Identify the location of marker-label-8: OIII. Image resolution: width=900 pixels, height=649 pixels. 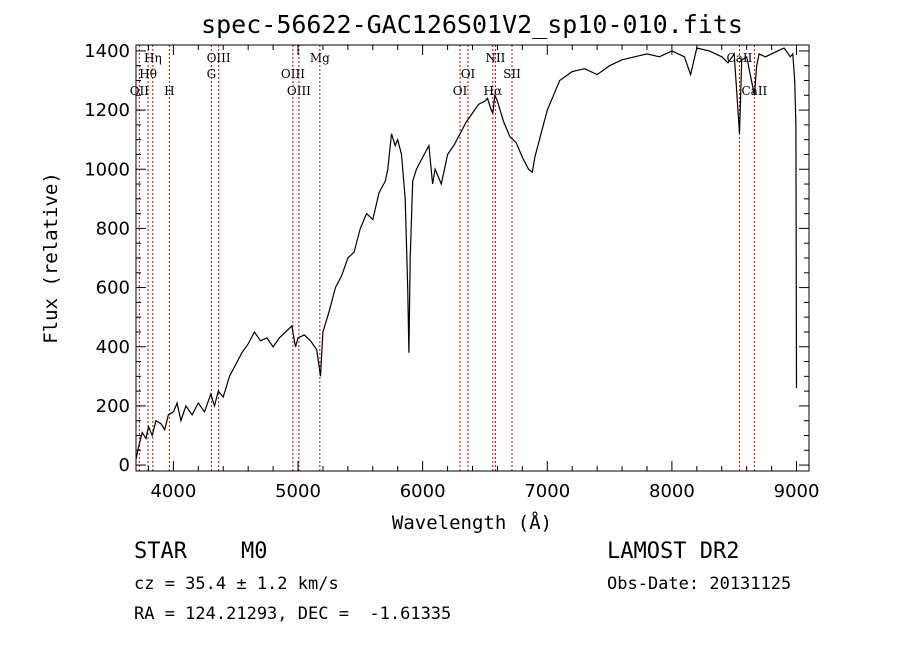
(299, 91).